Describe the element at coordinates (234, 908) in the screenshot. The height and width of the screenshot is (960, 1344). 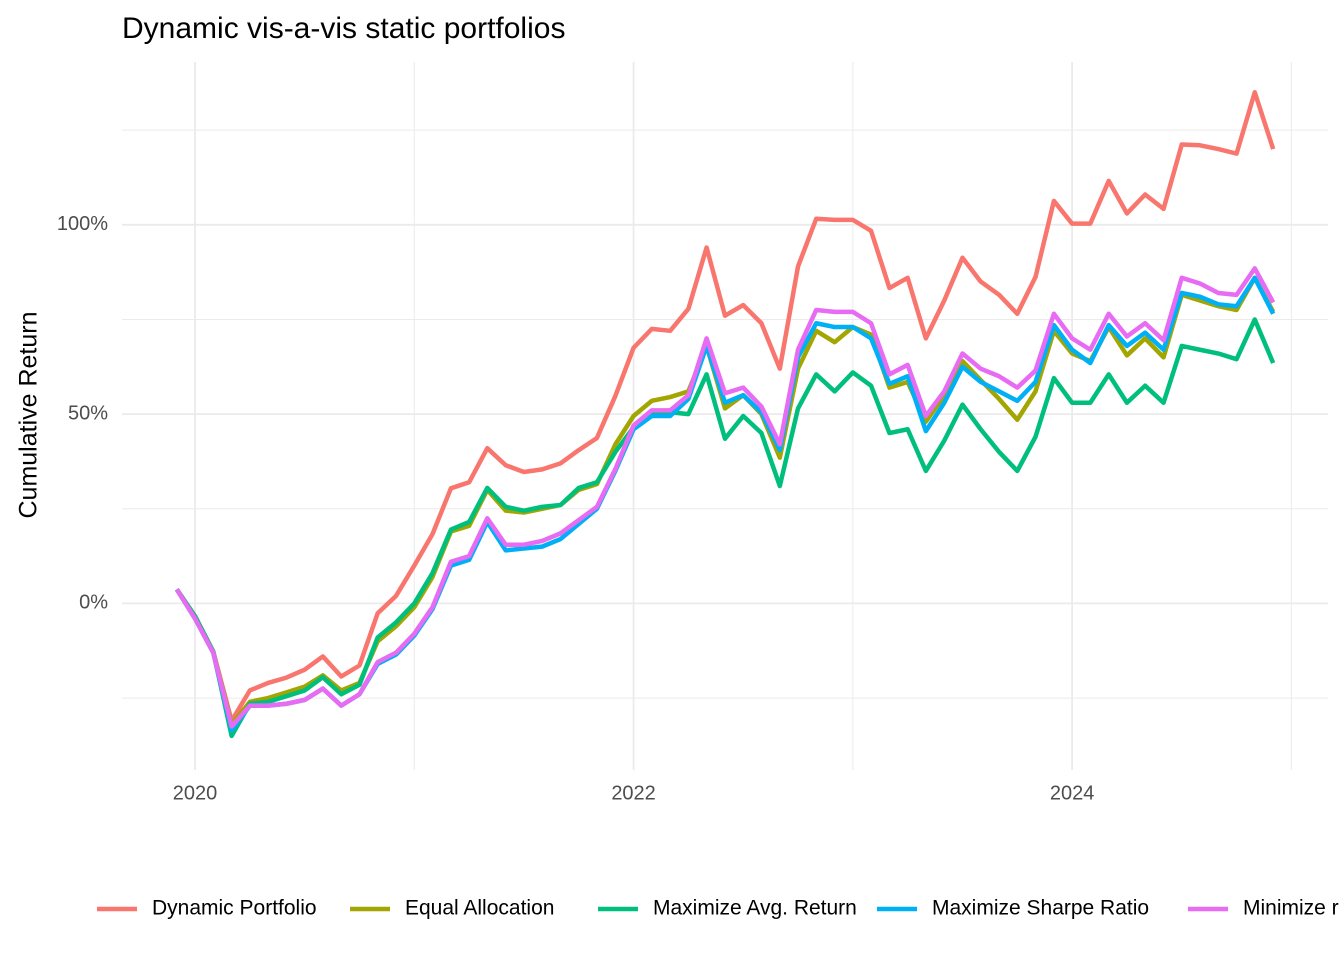
I see `legend-label: Dynamic Portfolio` at that location.